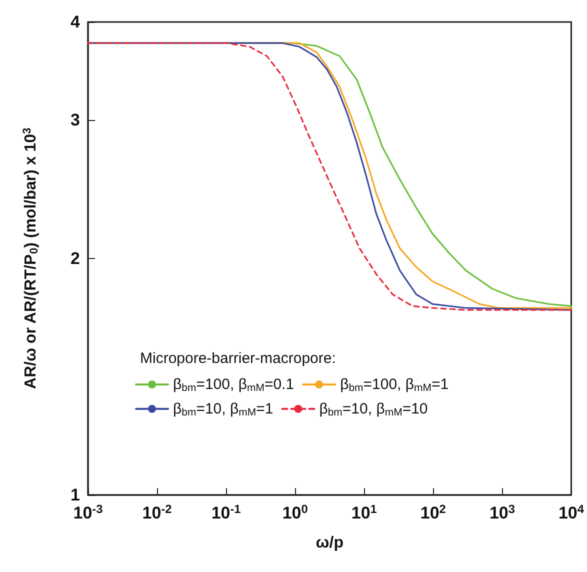 This screenshot has width=587, height=572. What do you see at coordinates (30, 258) in the screenshot?
I see `y-axis-title: AR/ω or AR/(RT/P0) (mol/bar) x 103` at bounding box center [30, 258].